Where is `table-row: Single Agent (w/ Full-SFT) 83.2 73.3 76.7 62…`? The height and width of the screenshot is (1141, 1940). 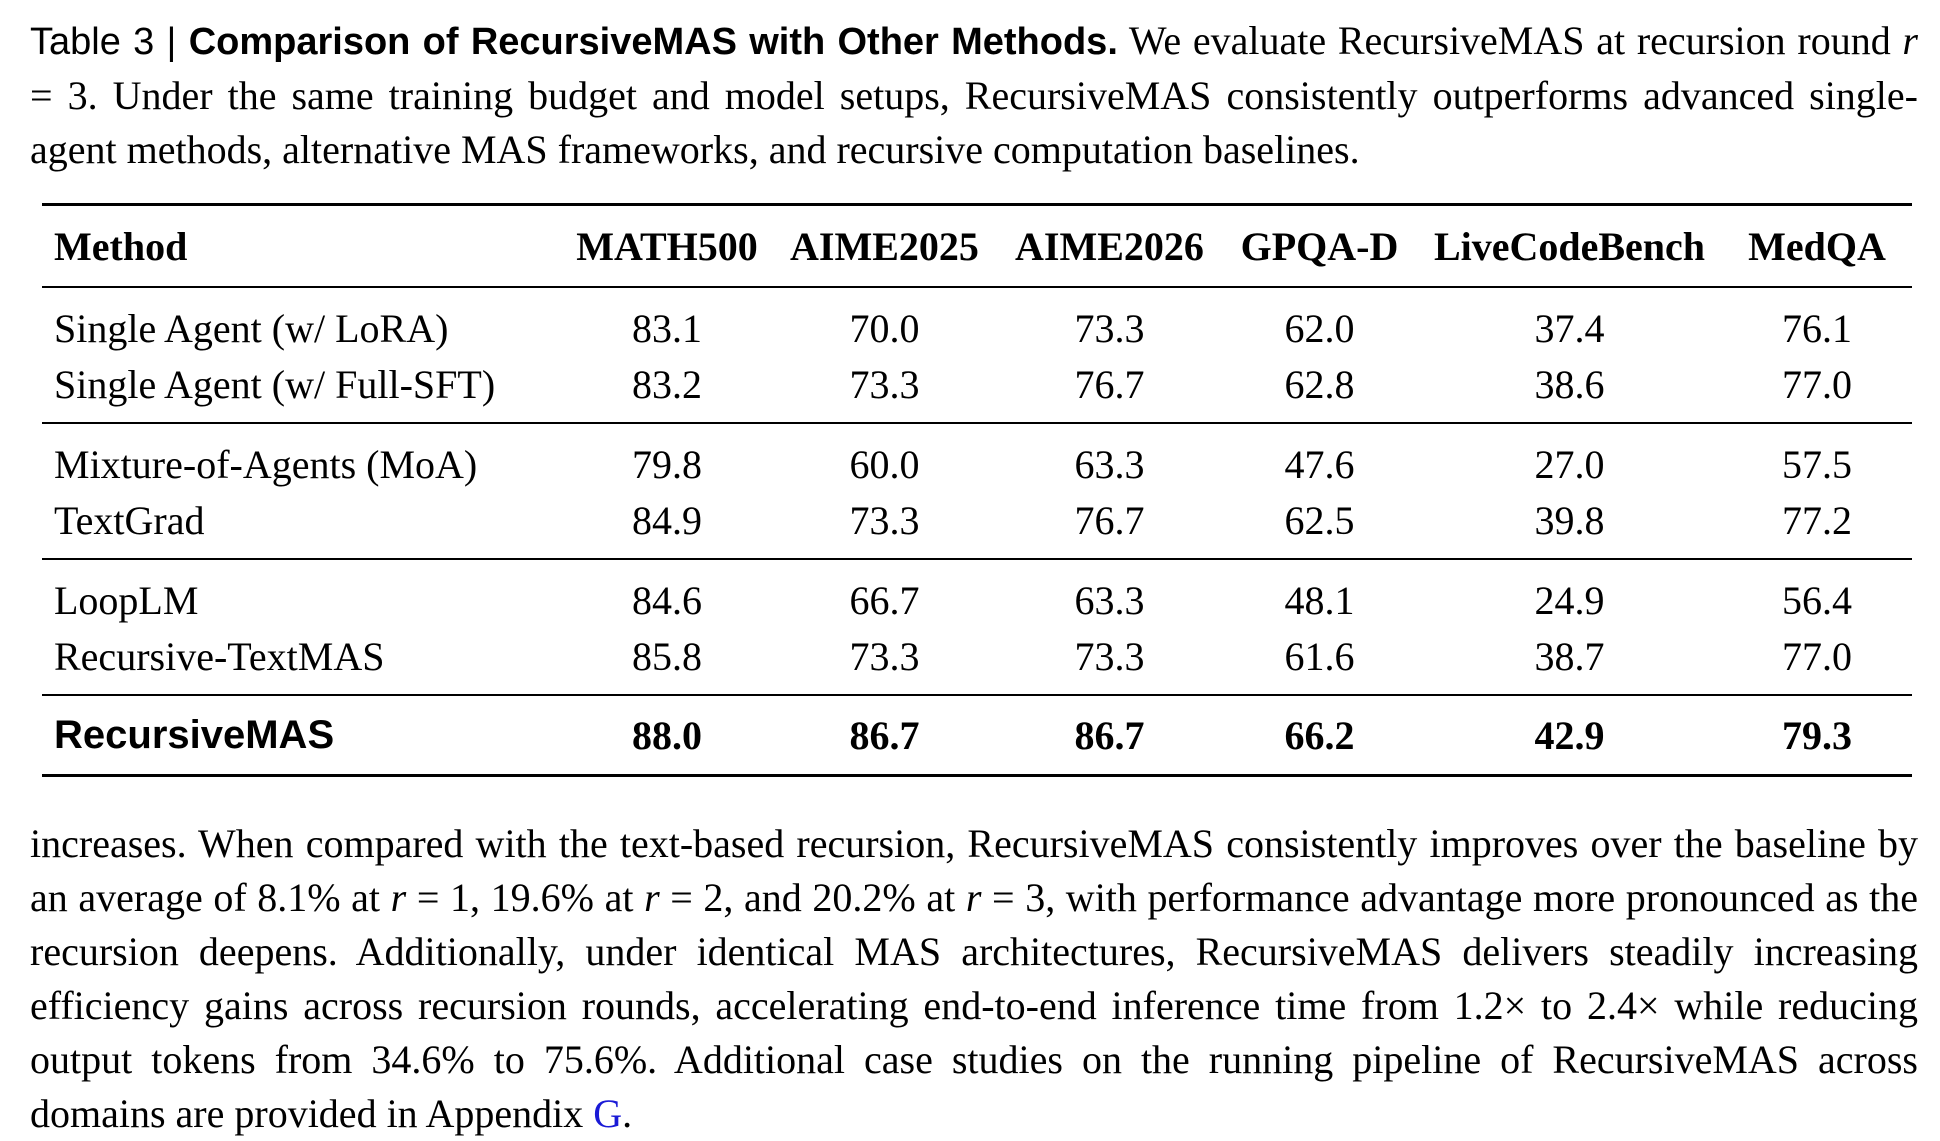 table-row: Single Agent (w/ Full-SFT) 83.2 73.3 76.7 62… is located at coordinates (977, 390).